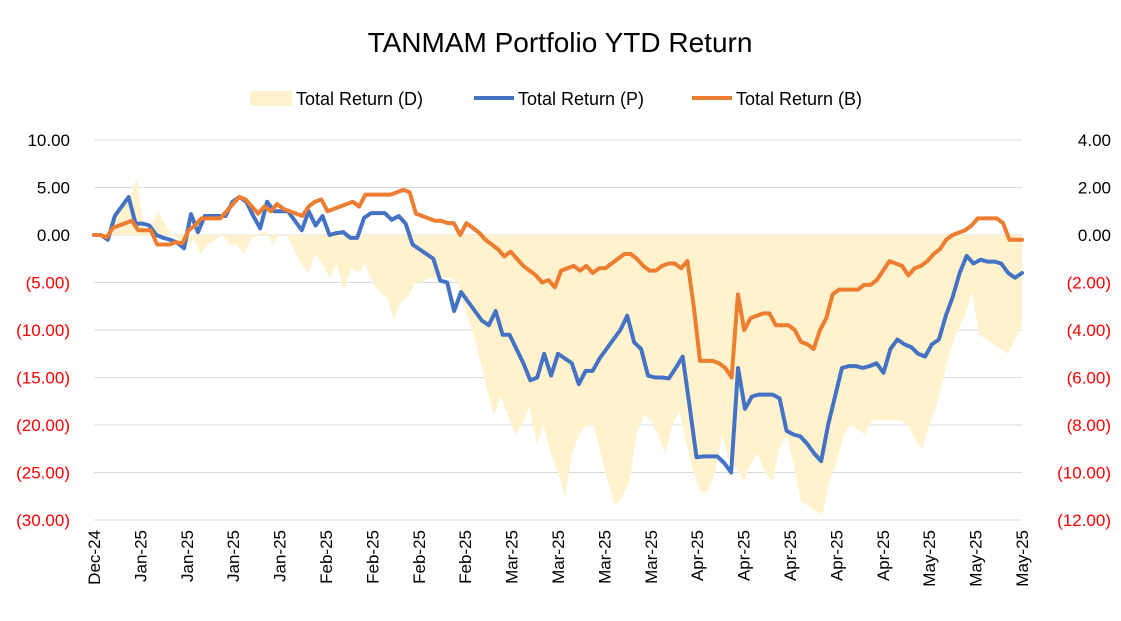 The height and width of the screenshot is (621, 1121). I want to click on y-left-tick-label: (5.00), so click(48, 283).